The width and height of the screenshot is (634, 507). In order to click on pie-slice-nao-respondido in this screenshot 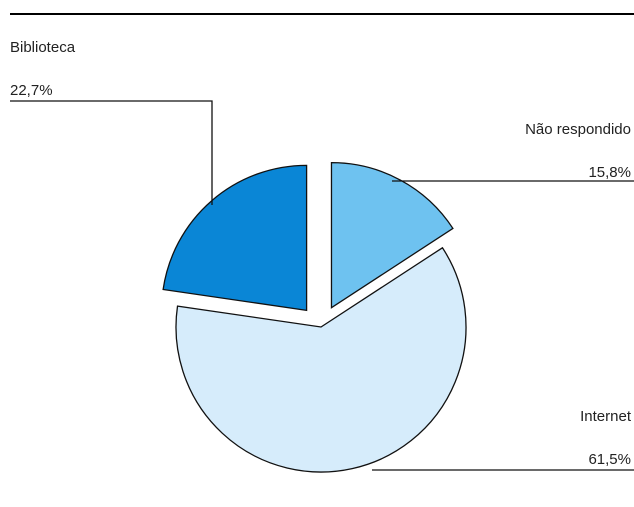, I will do `click(392, 235)`.